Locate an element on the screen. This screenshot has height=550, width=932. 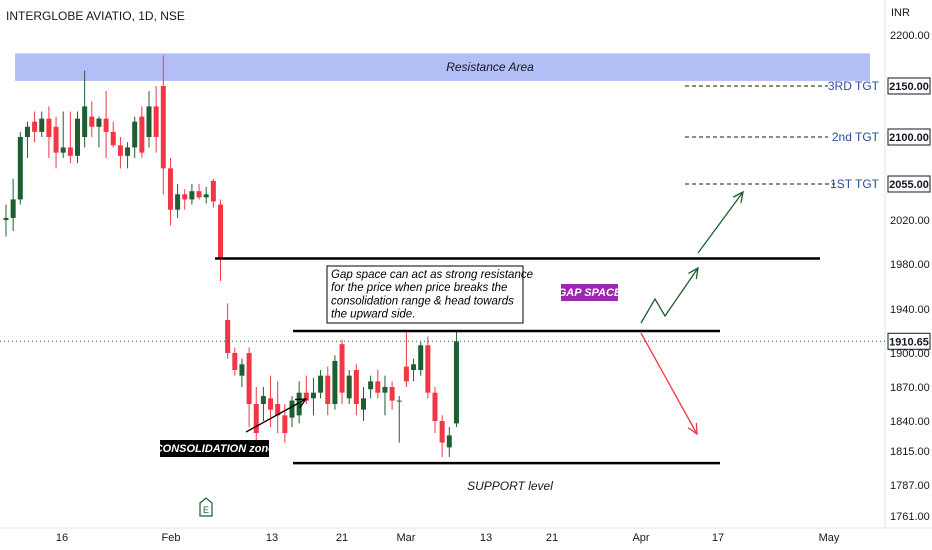
breakout-zigzag-arrow is located at coordinates (669, 295).